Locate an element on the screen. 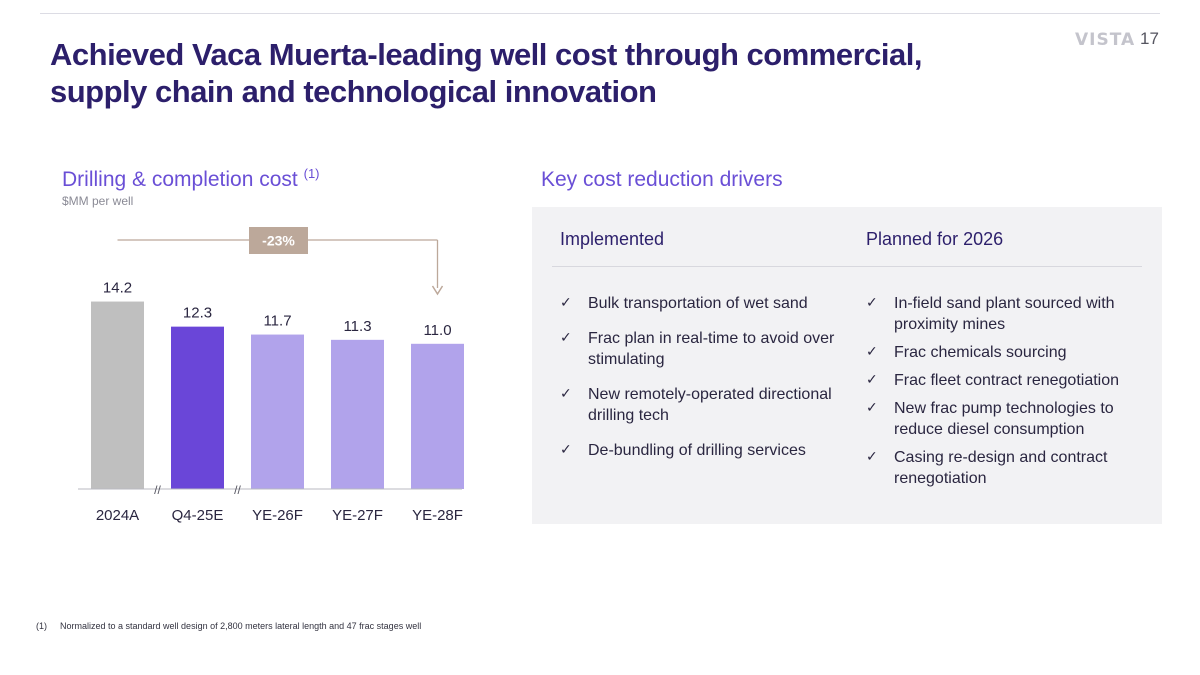 This screenshot has height=675, width=1200. bar-q4-25e is located at coordinates (197, 407).